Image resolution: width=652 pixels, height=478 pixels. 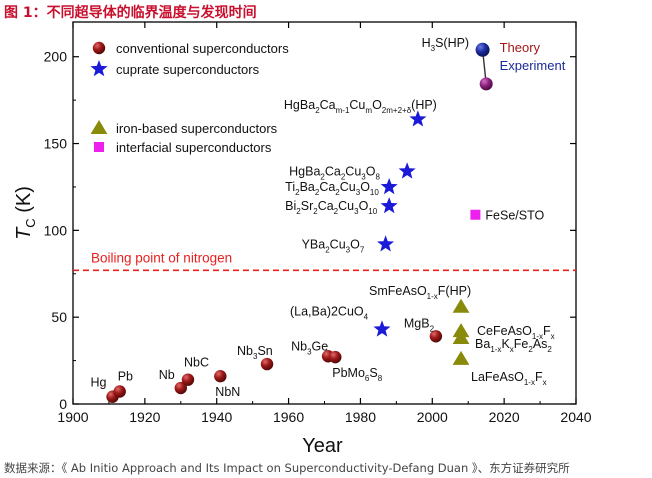 I want to click on data-label: HgBa2Cam-1CumO2m+2+δ(HP), so click(x=360, y=106).